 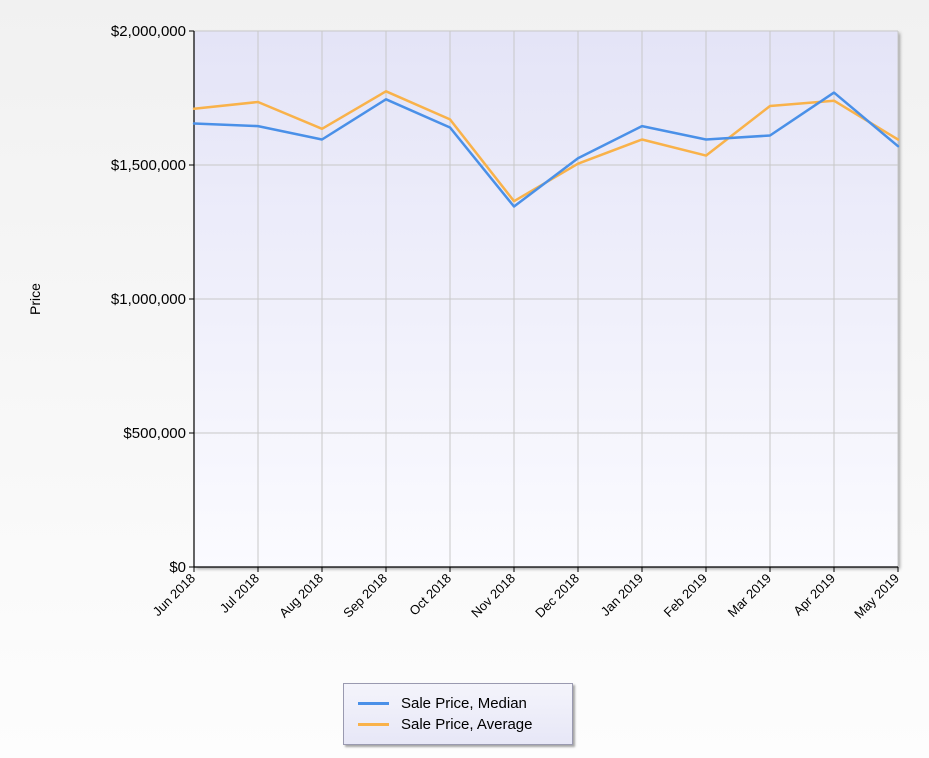 What do you see at coordinates (174, 595) in the screenshot?
I see `x-tick-label: Jun 2018` at bounding box center [174, 595].